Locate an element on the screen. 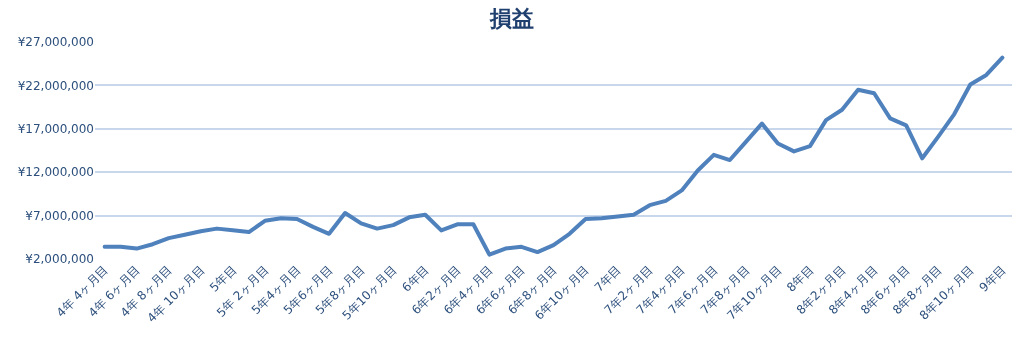  y-tick-label: ¥12,000,000 is located at coordinates (55, 172).